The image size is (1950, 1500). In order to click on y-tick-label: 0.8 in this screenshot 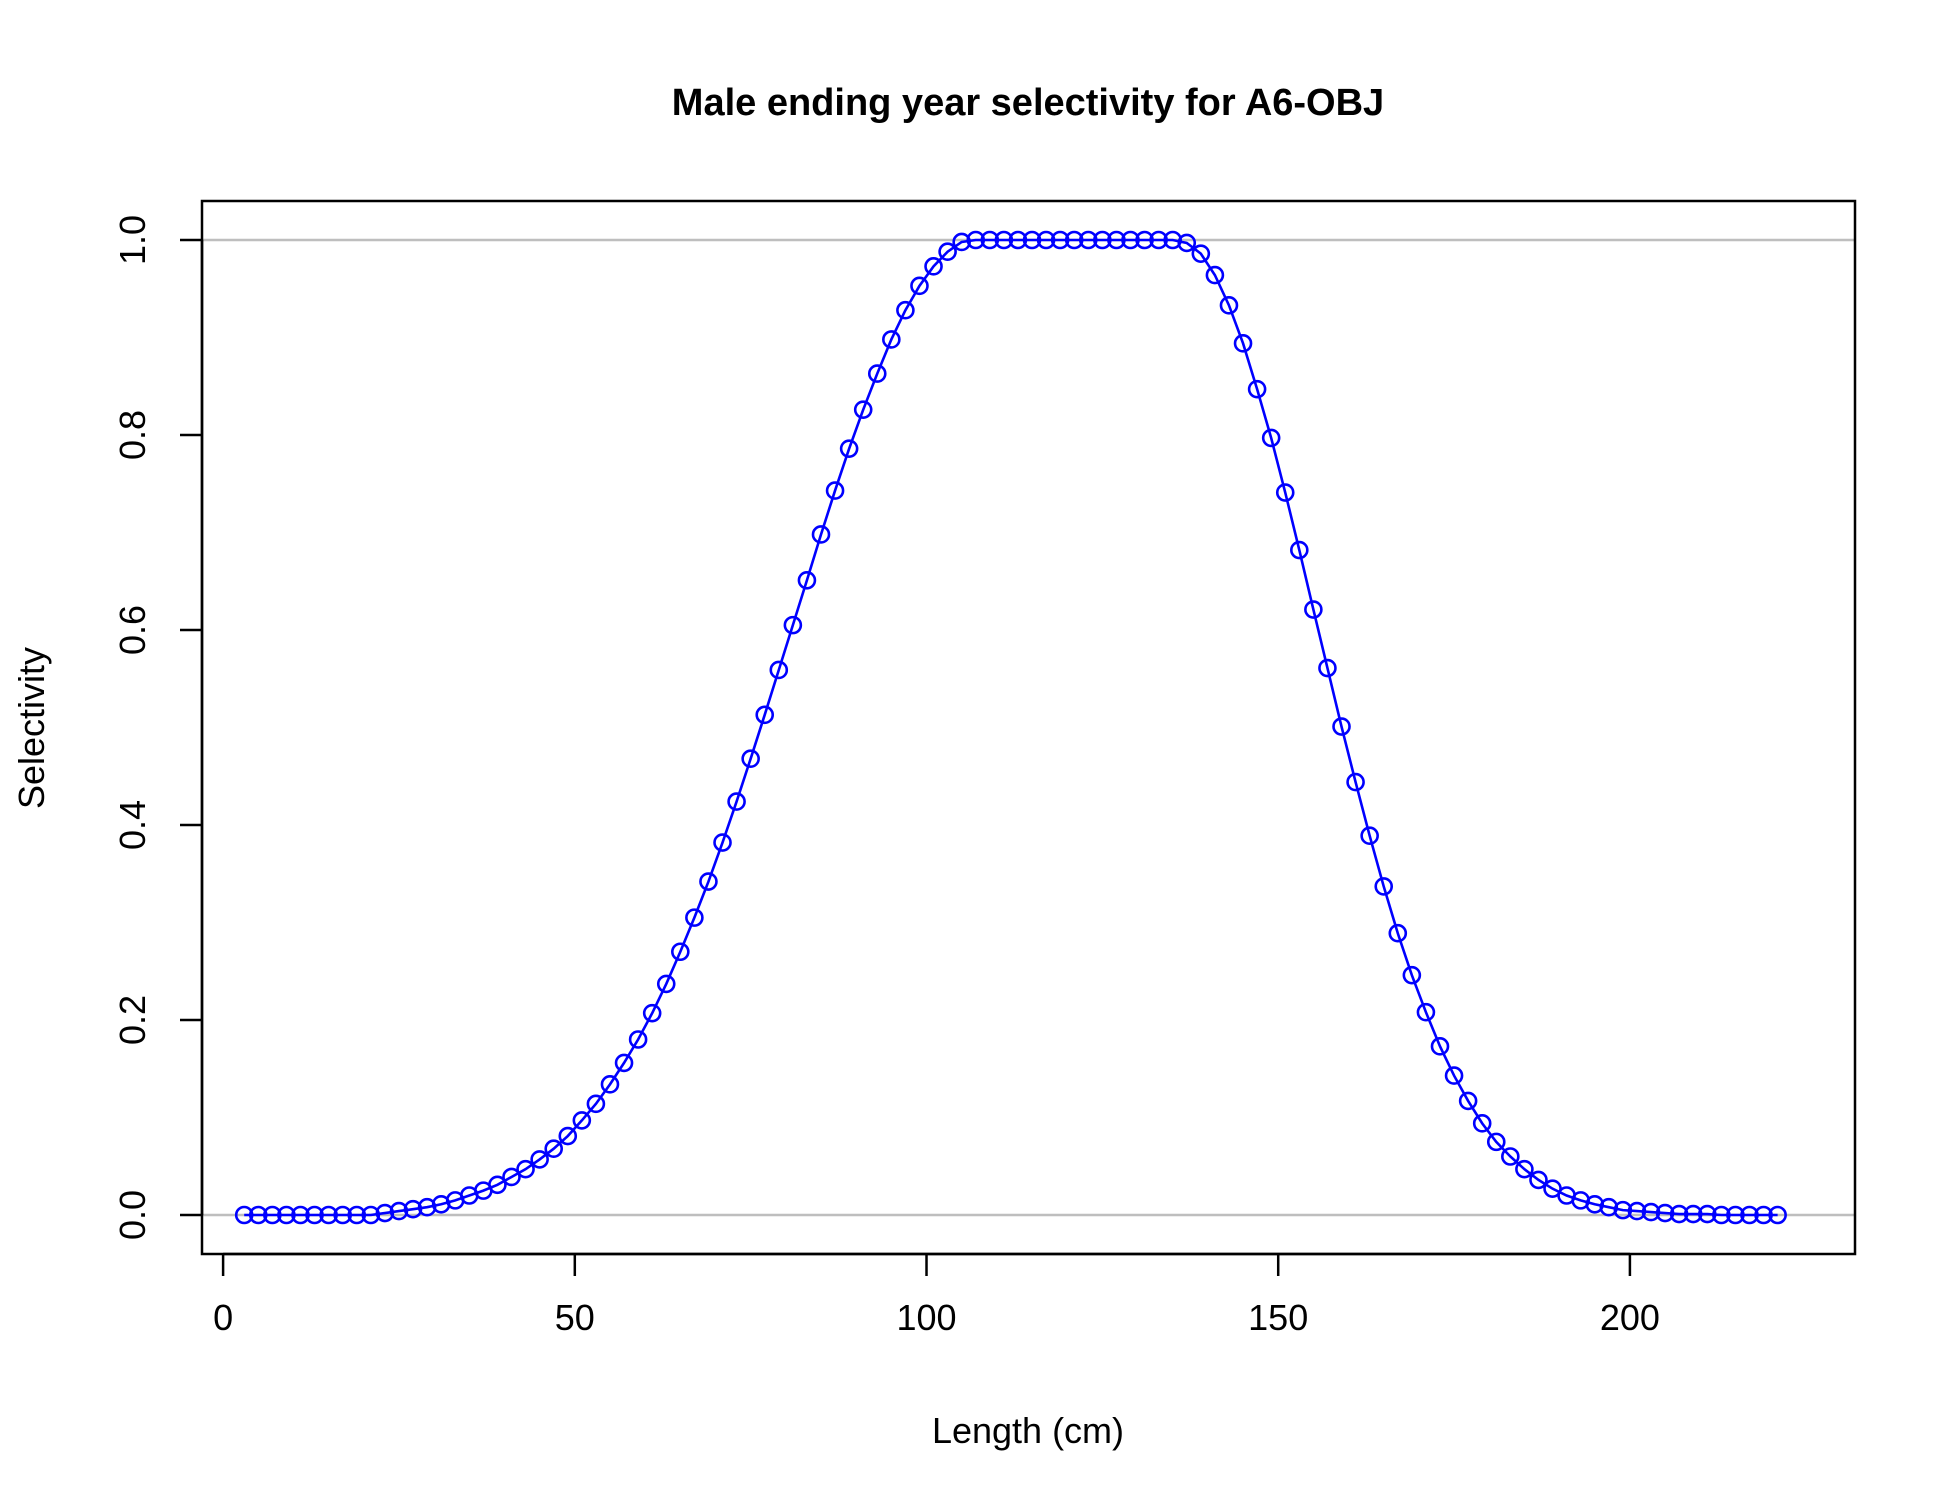, I will do `click(132, 435)`.